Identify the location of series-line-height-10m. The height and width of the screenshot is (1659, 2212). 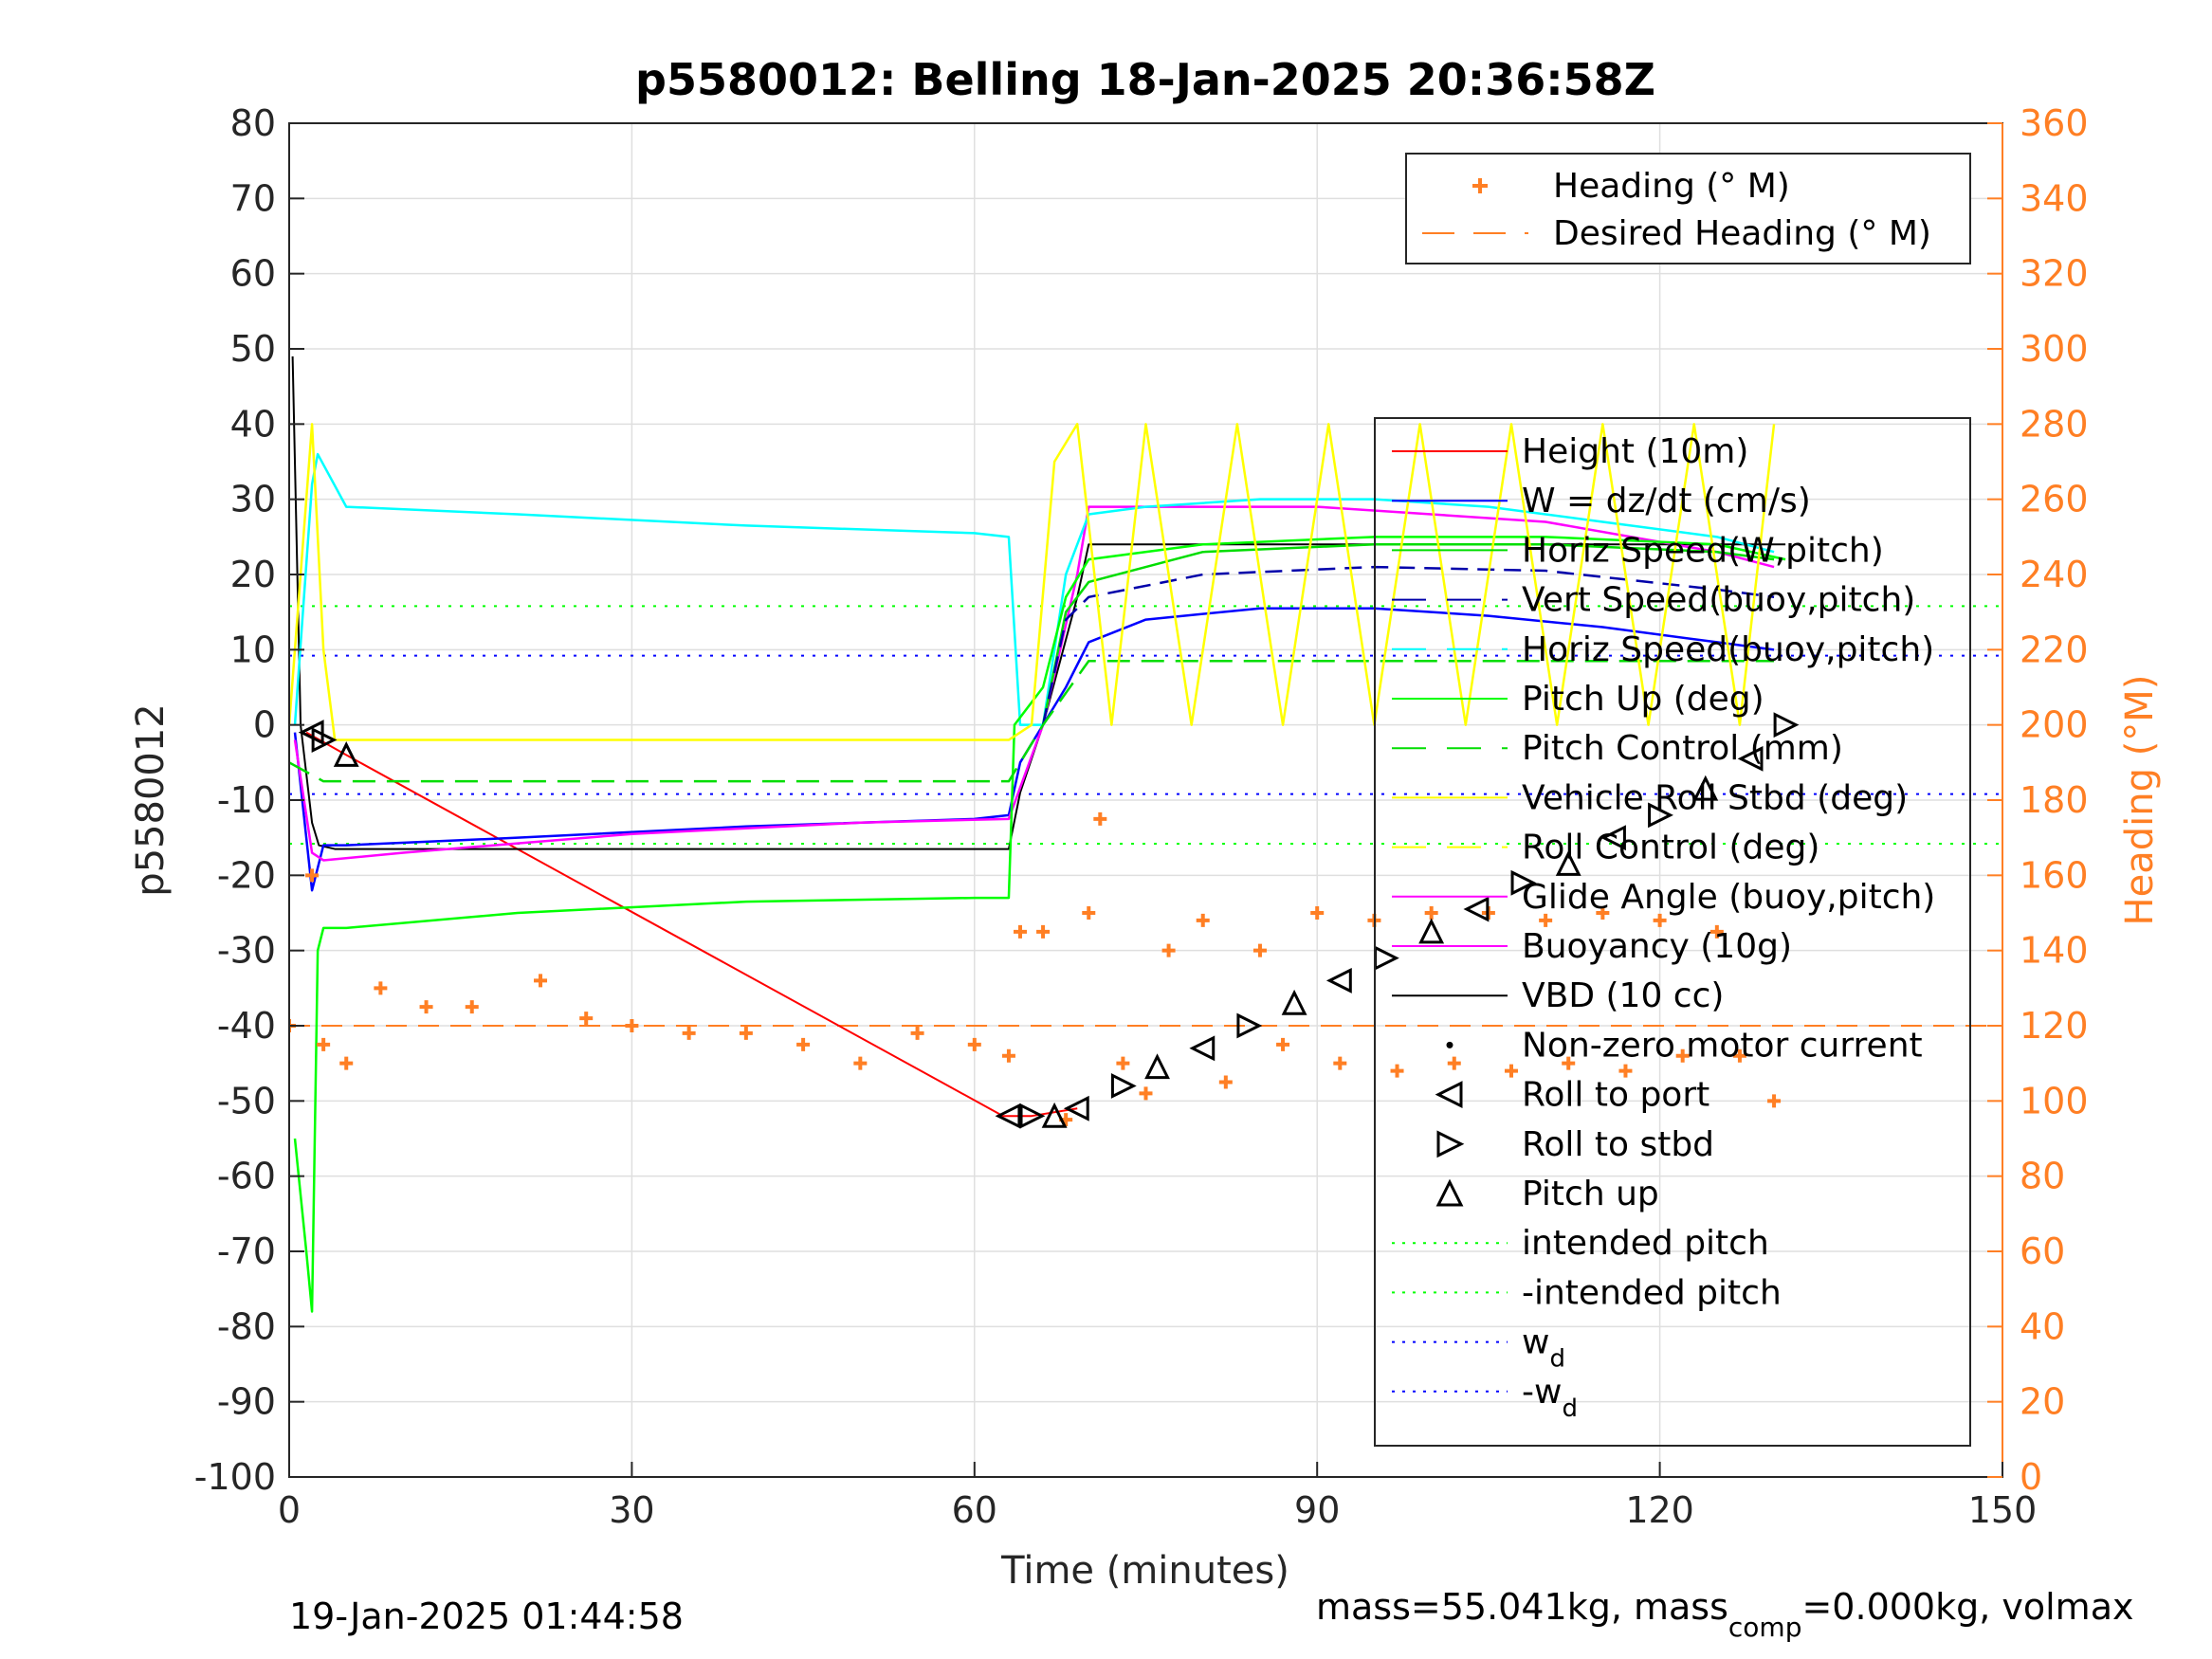
(691, 924).